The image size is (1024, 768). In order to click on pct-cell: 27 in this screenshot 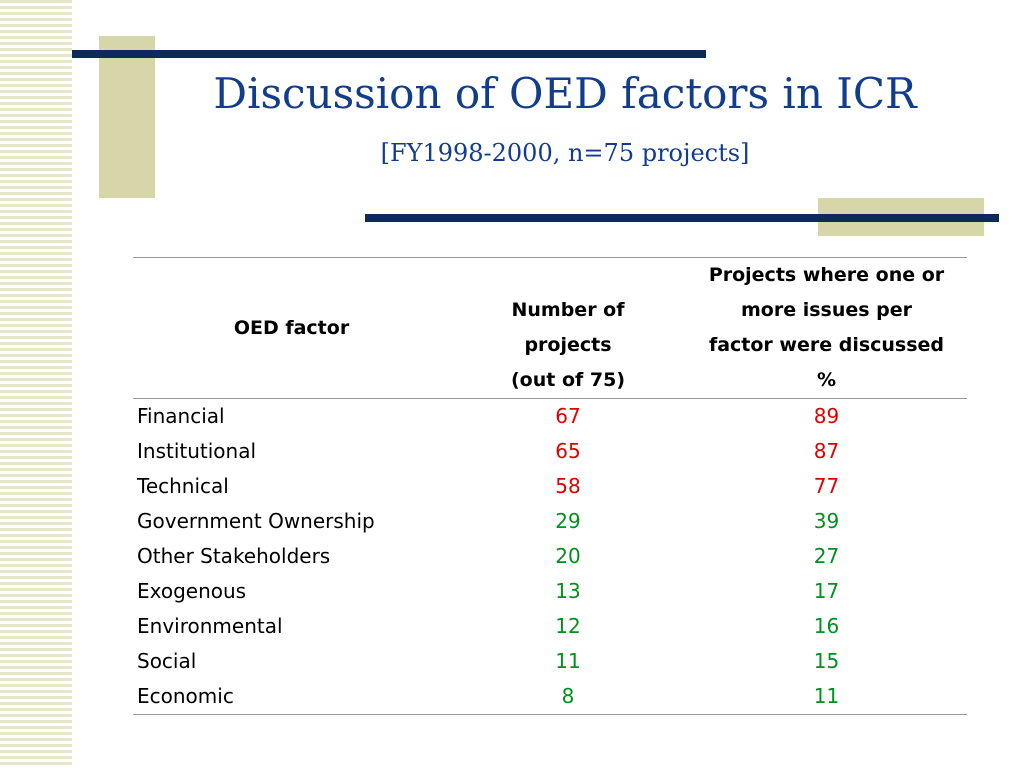, I will do `click(826, 556)`.